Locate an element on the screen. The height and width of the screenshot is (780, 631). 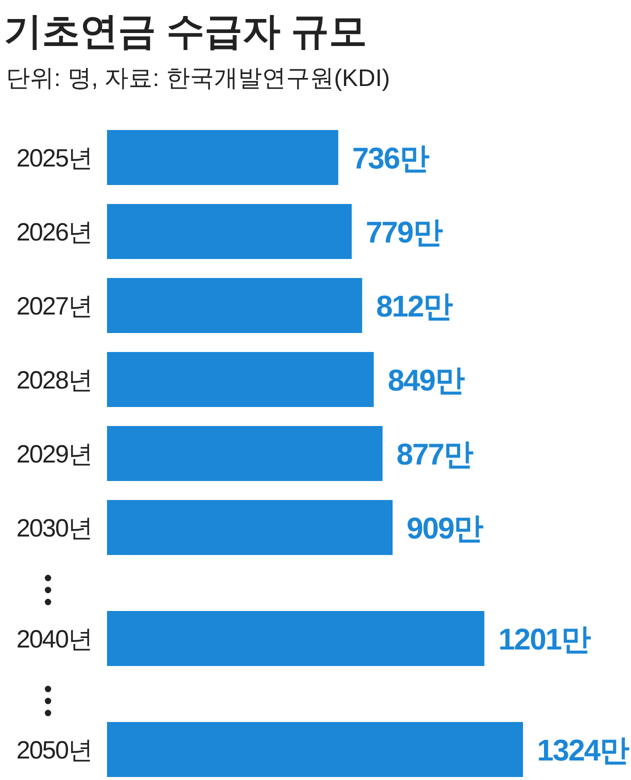
data-label: 877만 is located at coordinates (435, 455).